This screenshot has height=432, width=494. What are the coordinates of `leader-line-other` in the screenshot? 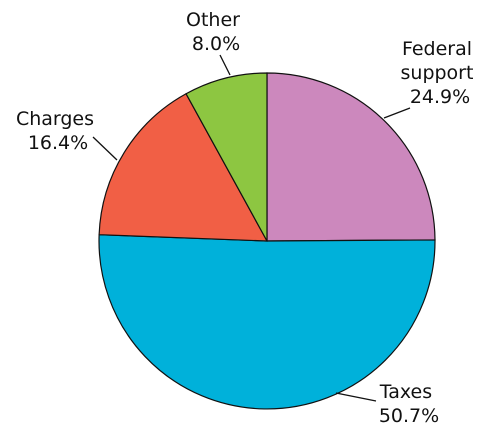 It's located at (225, 65).